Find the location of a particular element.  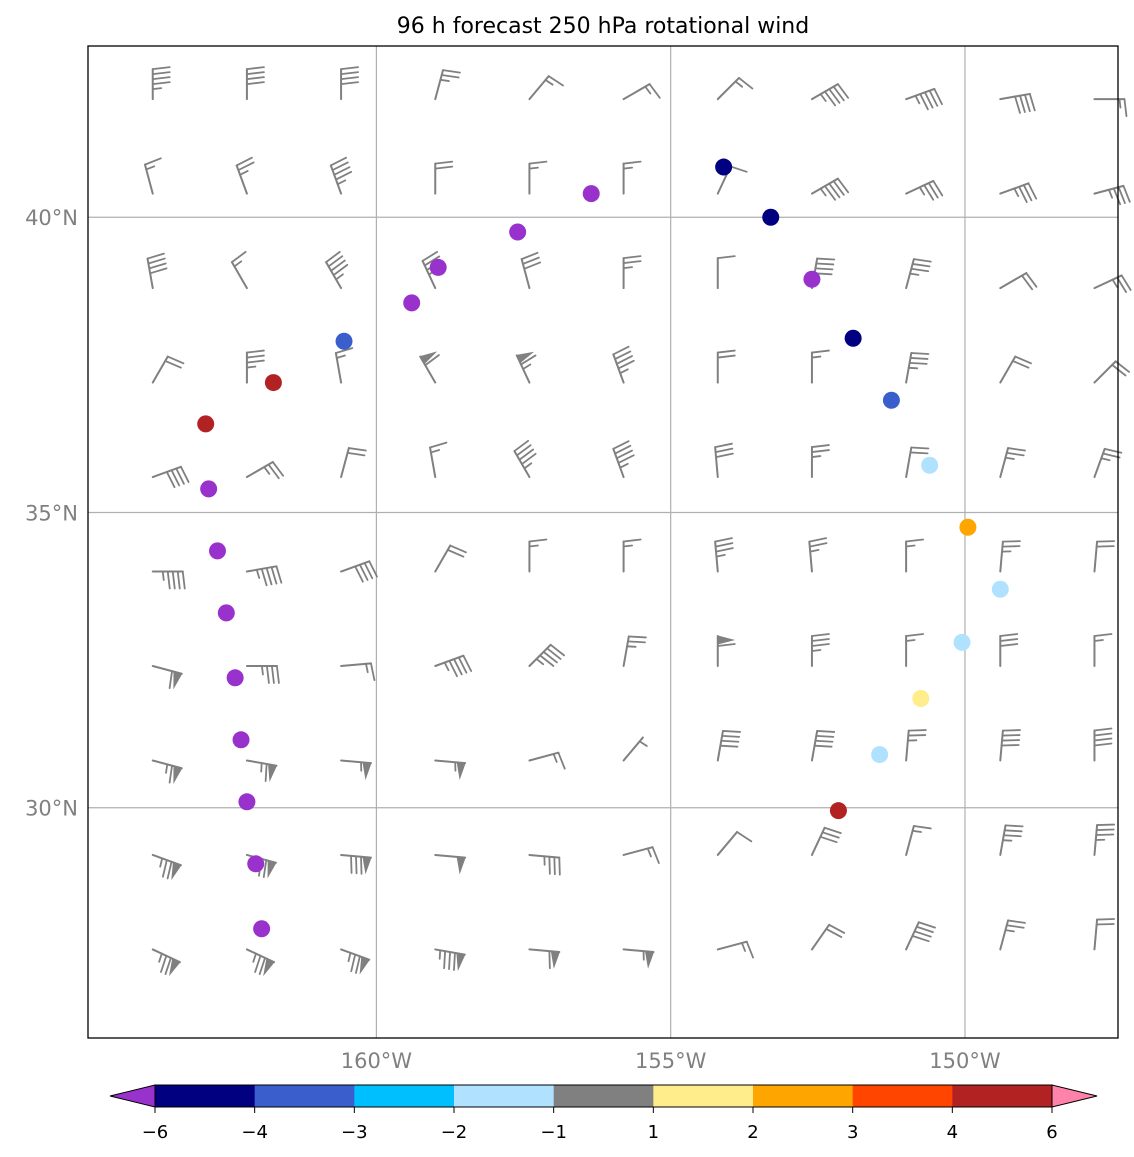

colorbar-tick-label: 1 is located at coordinates (653, 1132).